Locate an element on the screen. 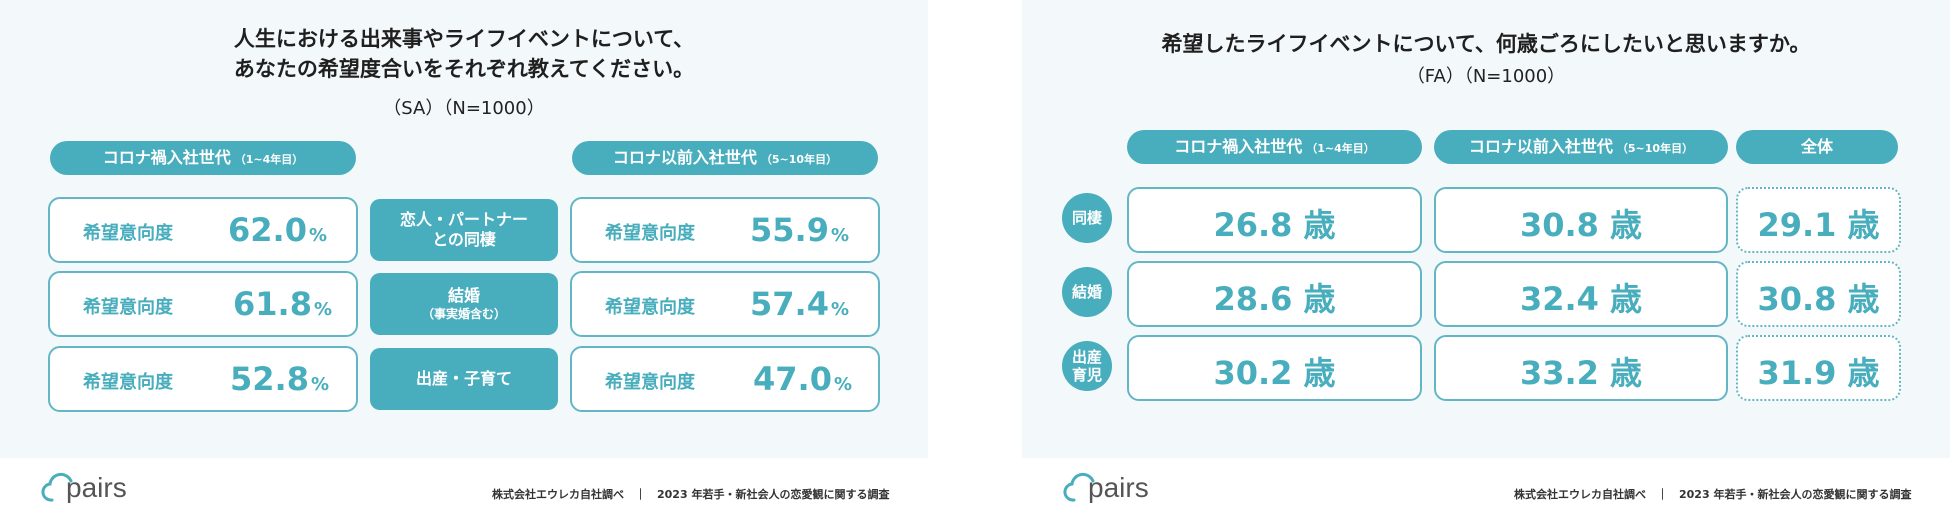 This screenshot has width=1950, height=523. left-group-pill-corona: コロナ禍入社世代 （1~4年目） is located at coordinates (203, 158).